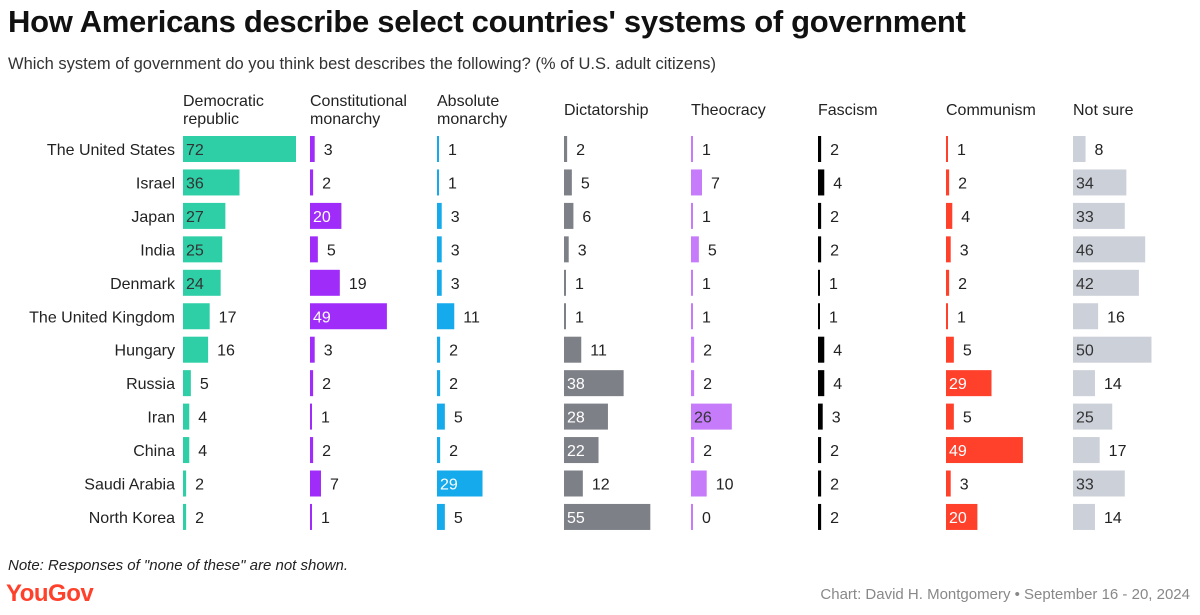 The image size is (1200, 615). What do you see at coordinates (565, 316) in the screenshot?
I see `bar-dictatorship-the-united-kingdom` at bounding box center [565, 316].